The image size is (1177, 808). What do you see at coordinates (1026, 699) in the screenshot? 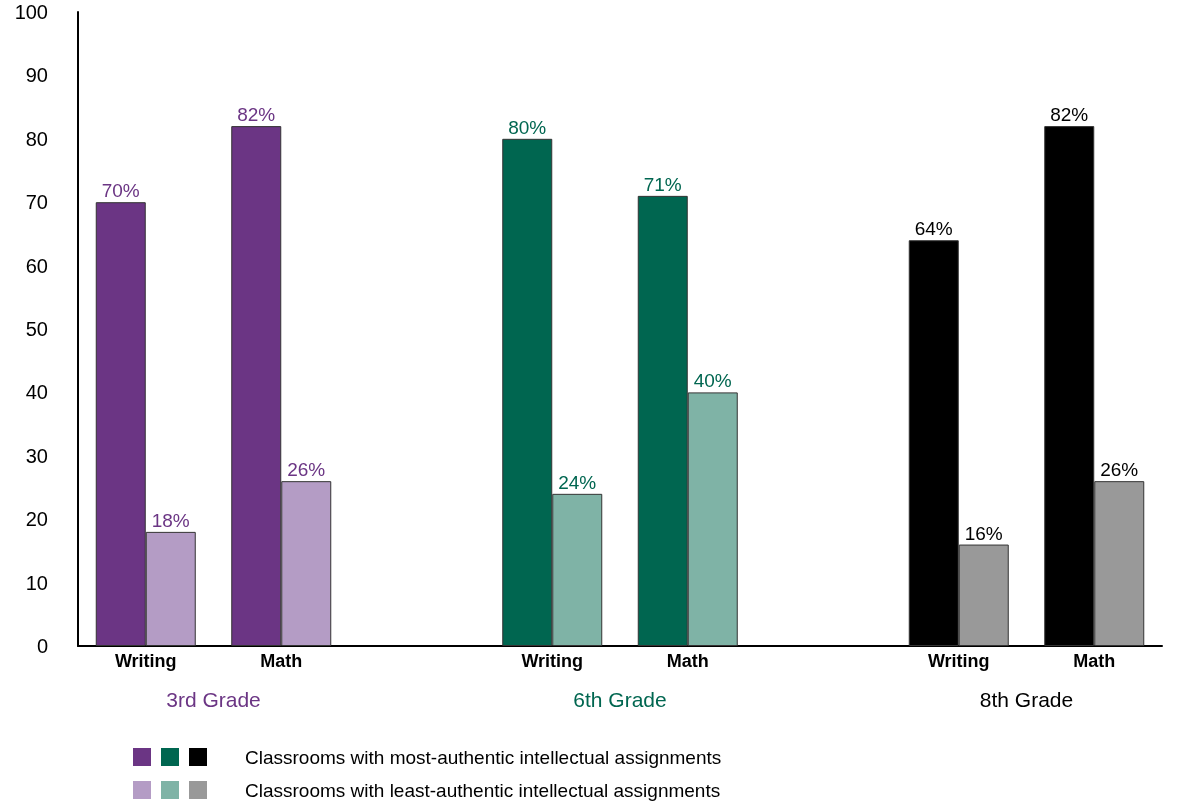
I see `text: 8th Grade` at bounding box center [1026, 699].